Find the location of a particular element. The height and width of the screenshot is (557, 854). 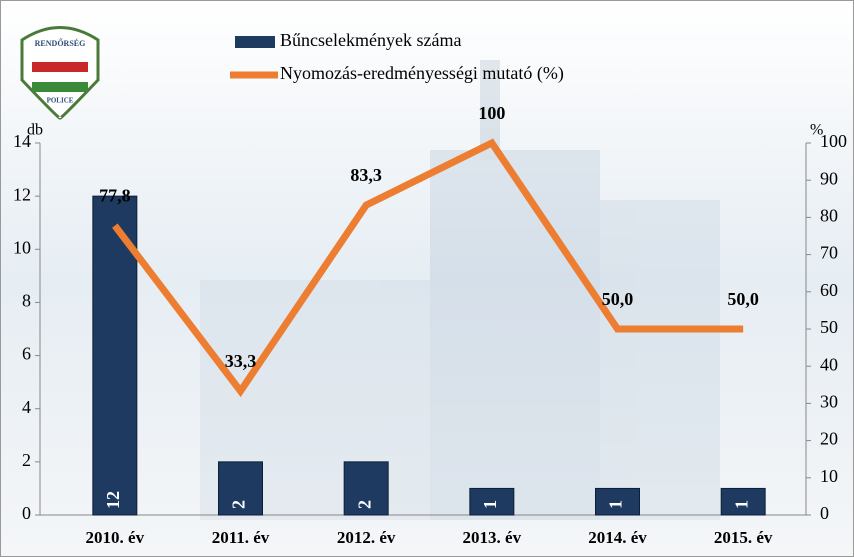

x-tick-label: 2010. év is located at coordinates (115, 537).